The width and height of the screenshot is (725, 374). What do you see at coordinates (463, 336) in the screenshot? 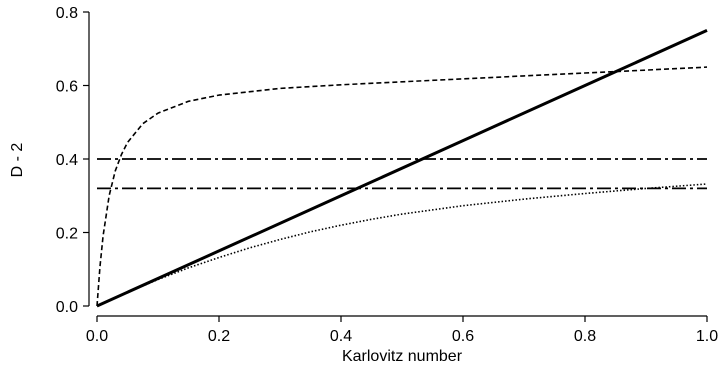
I see `x-tick-label: 0.6` at bounding box center [463, 336].